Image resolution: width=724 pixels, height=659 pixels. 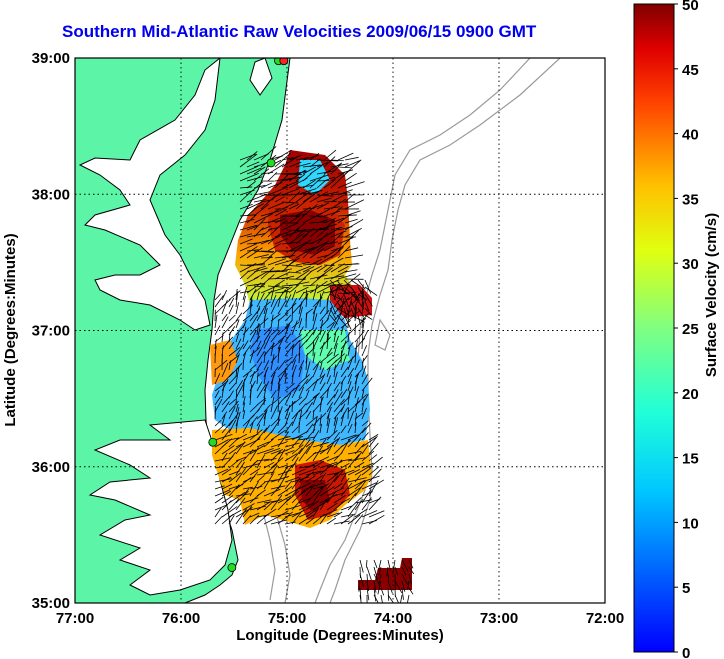 I want to click on colorbar-tick-label: 30, so click(x=690, y=264).